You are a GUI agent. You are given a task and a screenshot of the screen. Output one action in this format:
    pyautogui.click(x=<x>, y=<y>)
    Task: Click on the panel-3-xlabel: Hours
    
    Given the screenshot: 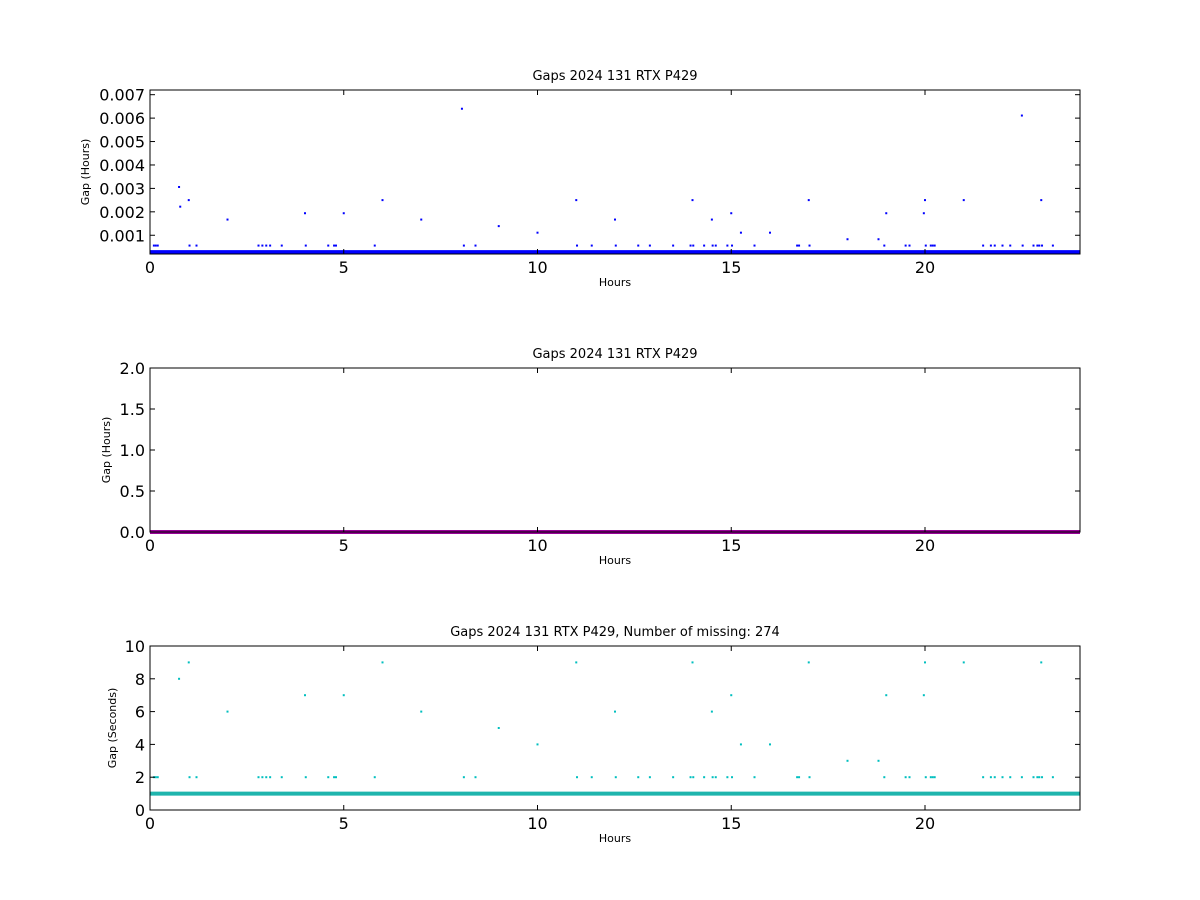 What is the action you would take?
    pyautogui.click(x=615, y=838)
    